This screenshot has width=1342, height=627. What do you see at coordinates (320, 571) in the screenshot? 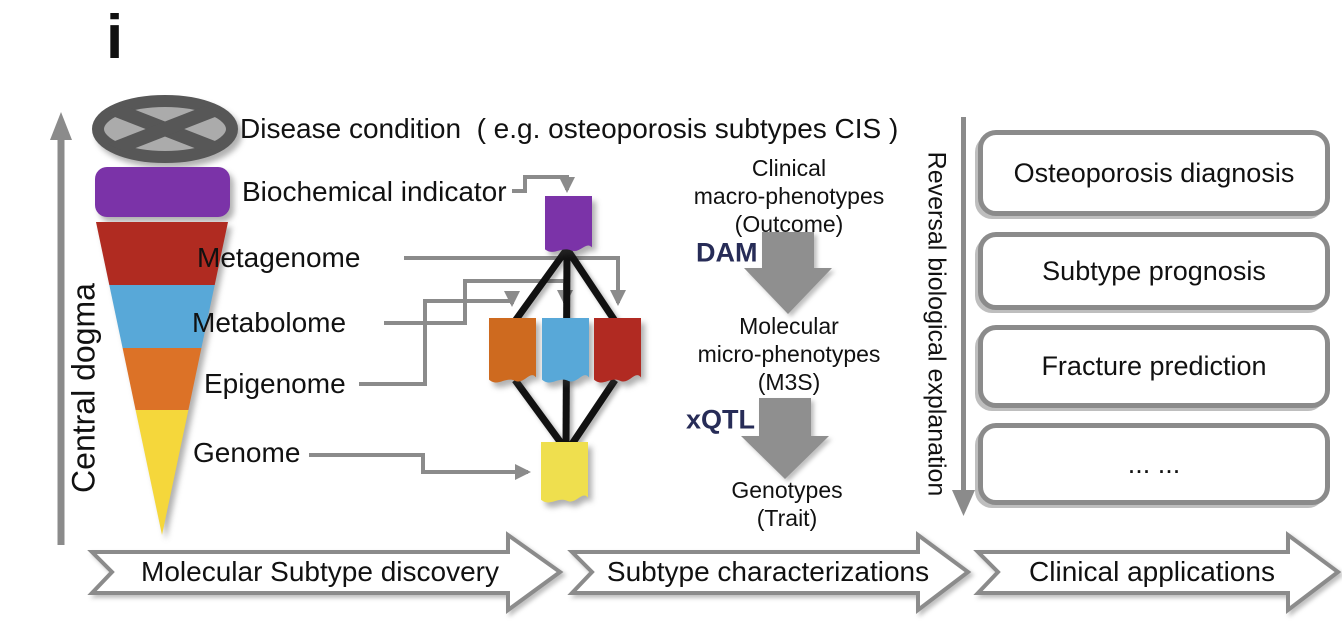
I see `stage-label-discovery: Molecular Subtype discovery` at bounding box center [320, 571].